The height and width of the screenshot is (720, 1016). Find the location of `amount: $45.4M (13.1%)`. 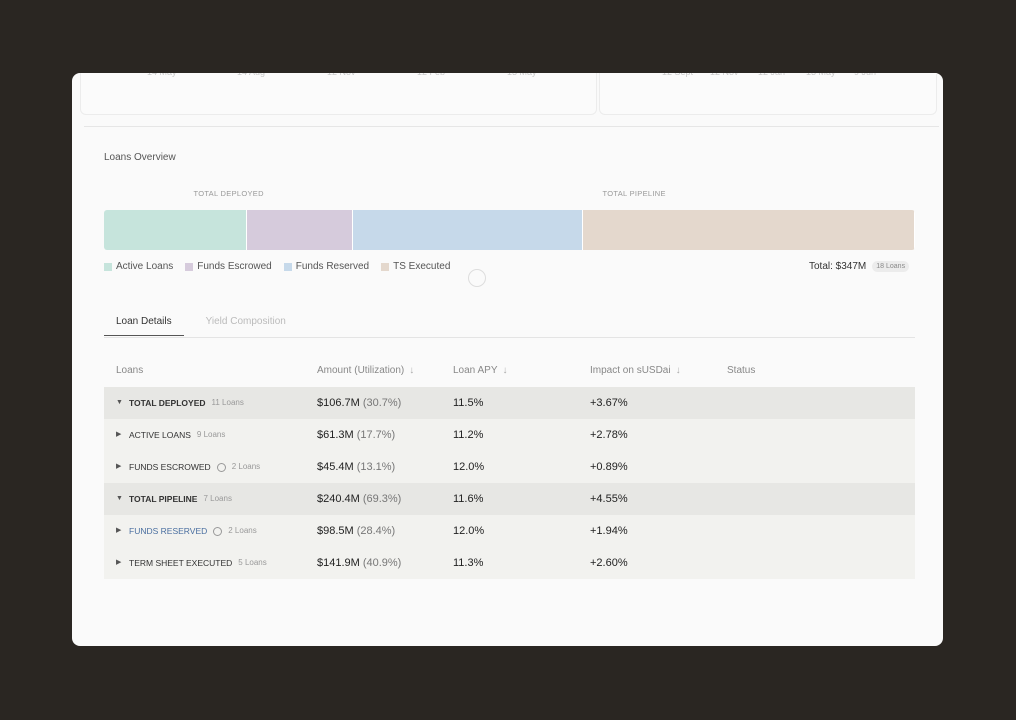

amount: $45.4M (13.1%) is located at coordinates (356, 467).